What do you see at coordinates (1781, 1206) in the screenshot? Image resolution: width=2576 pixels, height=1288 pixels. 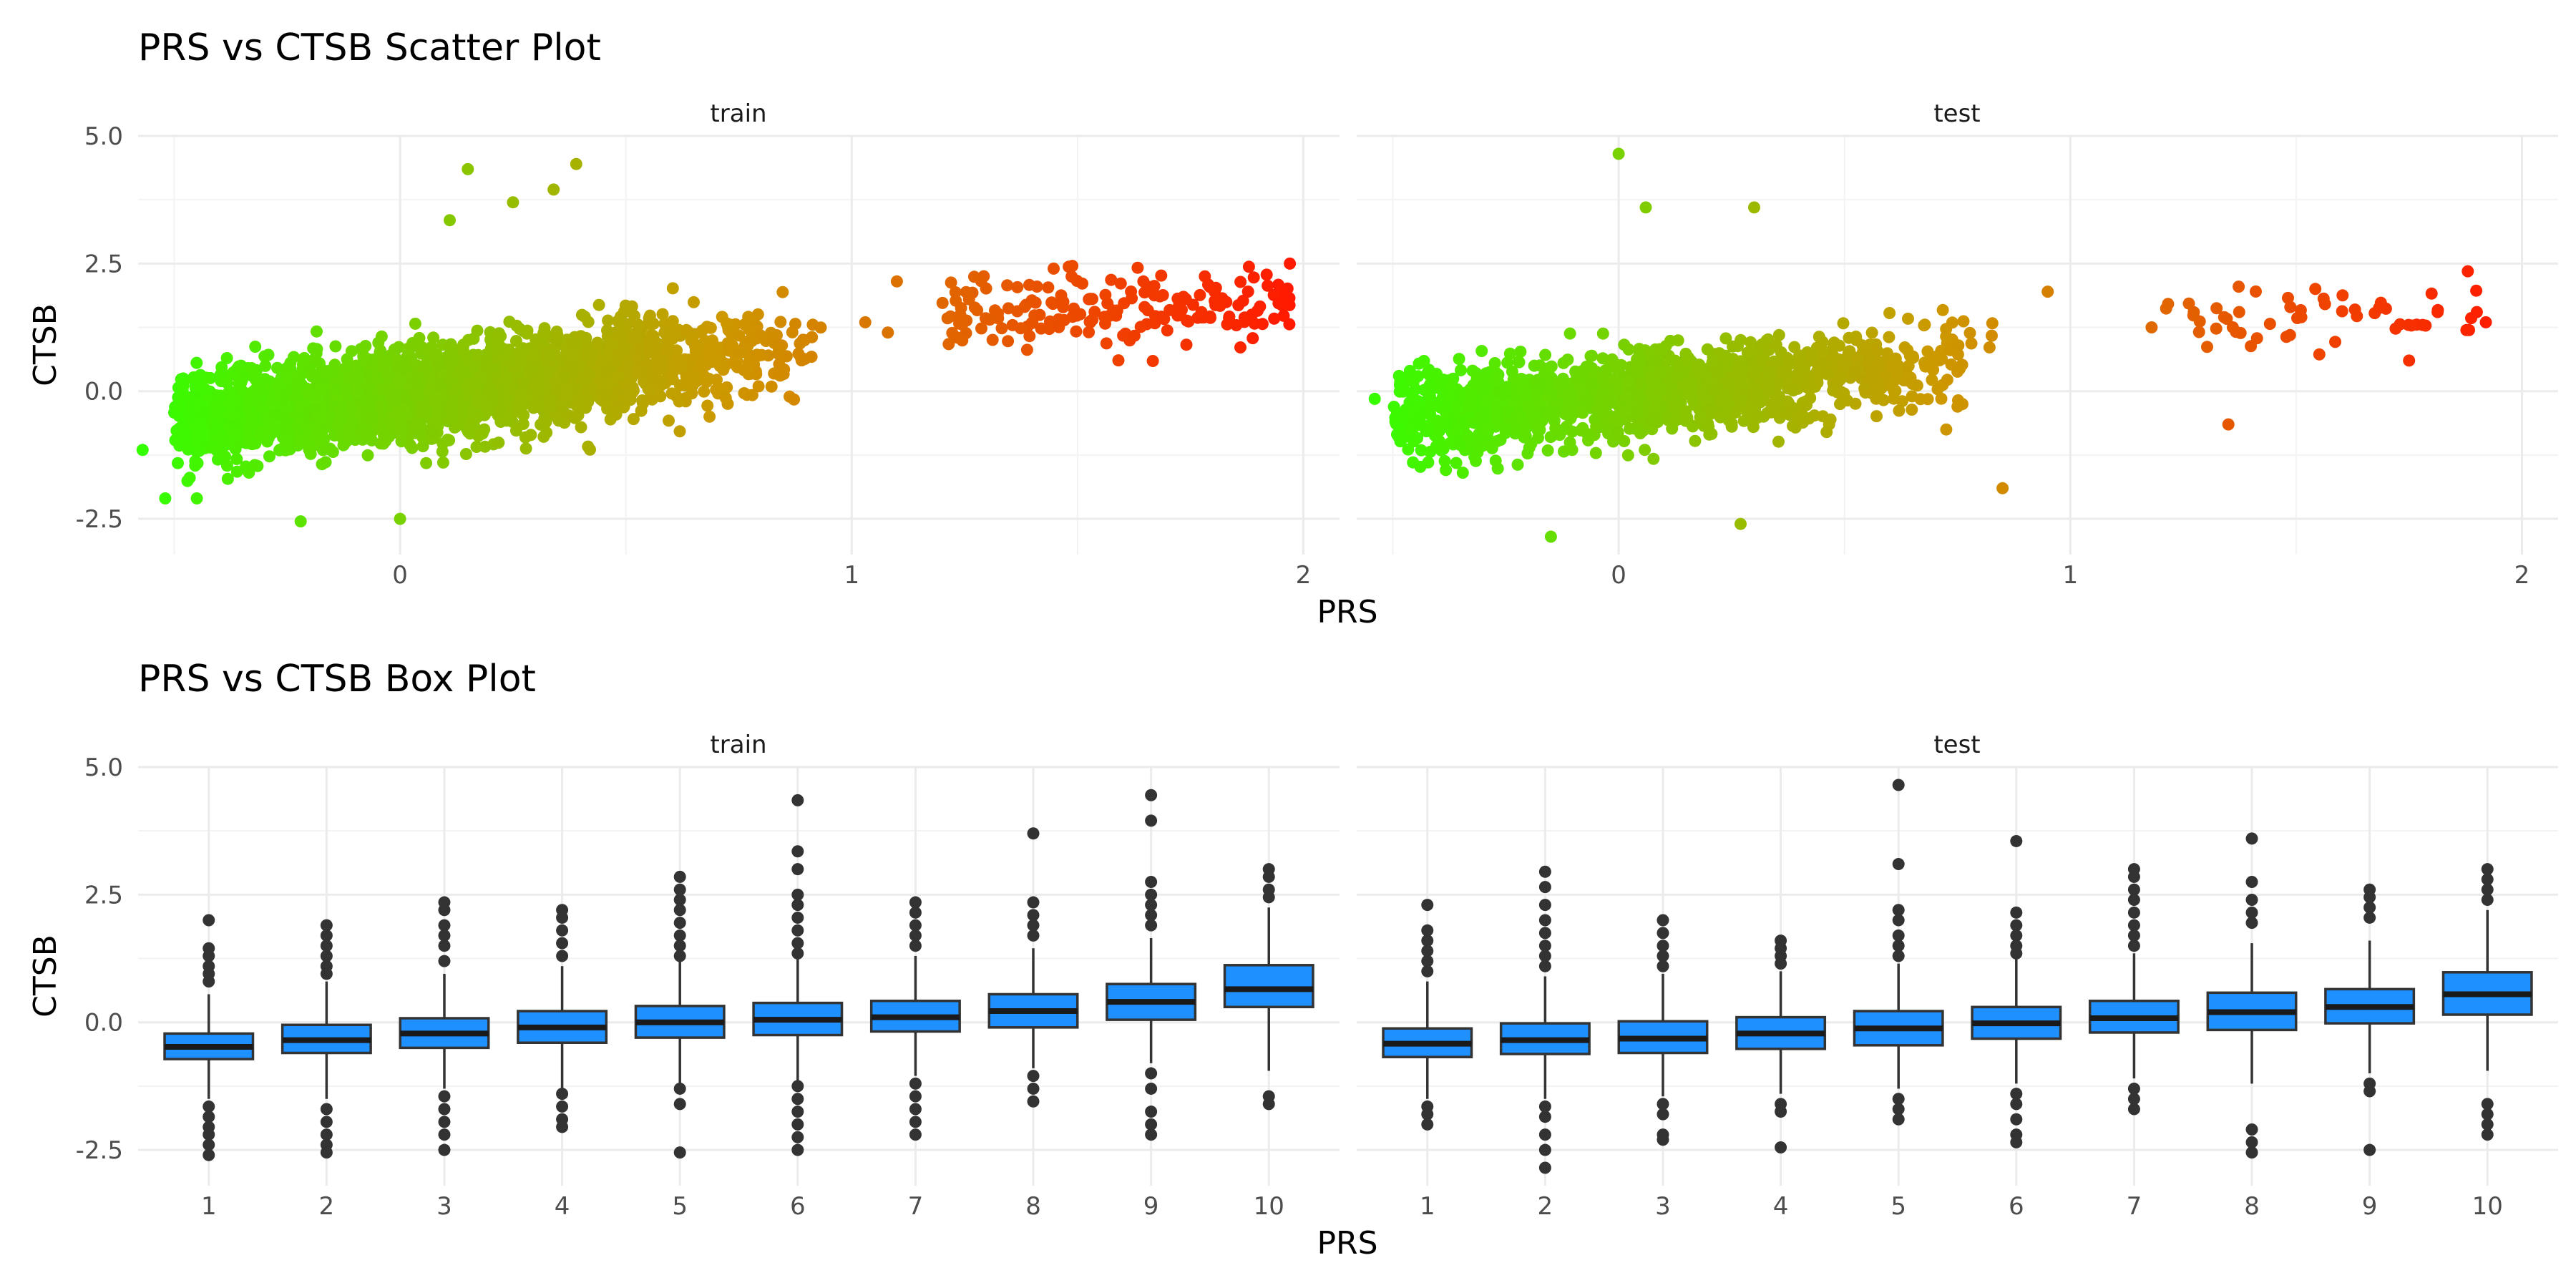 I see `x-tick-label: 4` at bounding box center [1781, 1206].